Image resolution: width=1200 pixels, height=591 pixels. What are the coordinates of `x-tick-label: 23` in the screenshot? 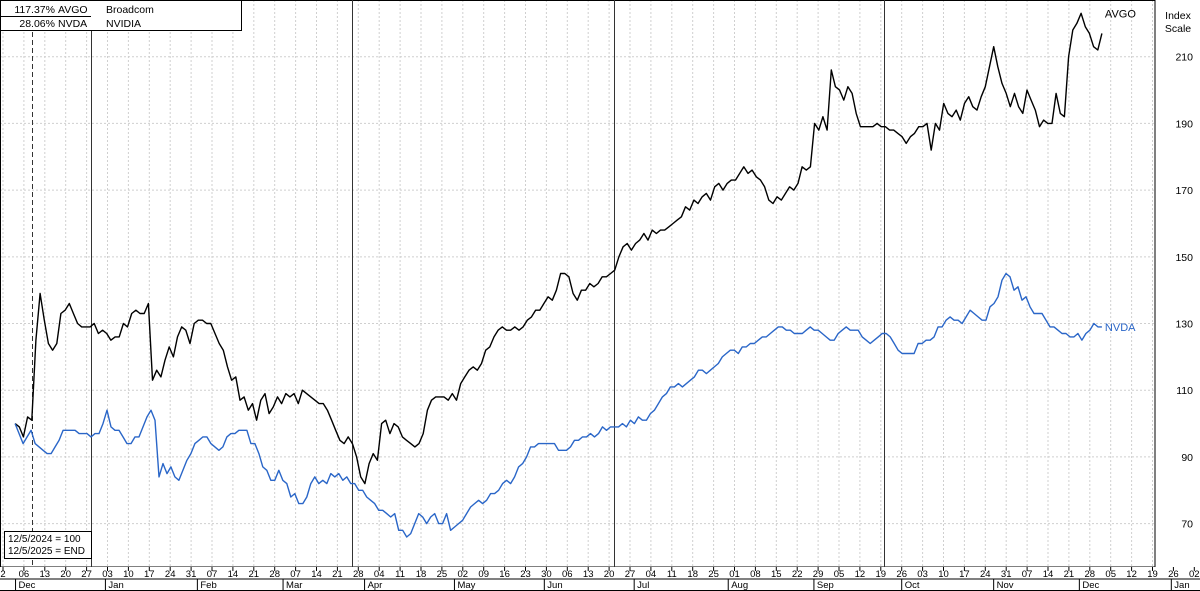 It's located at (525, 574).